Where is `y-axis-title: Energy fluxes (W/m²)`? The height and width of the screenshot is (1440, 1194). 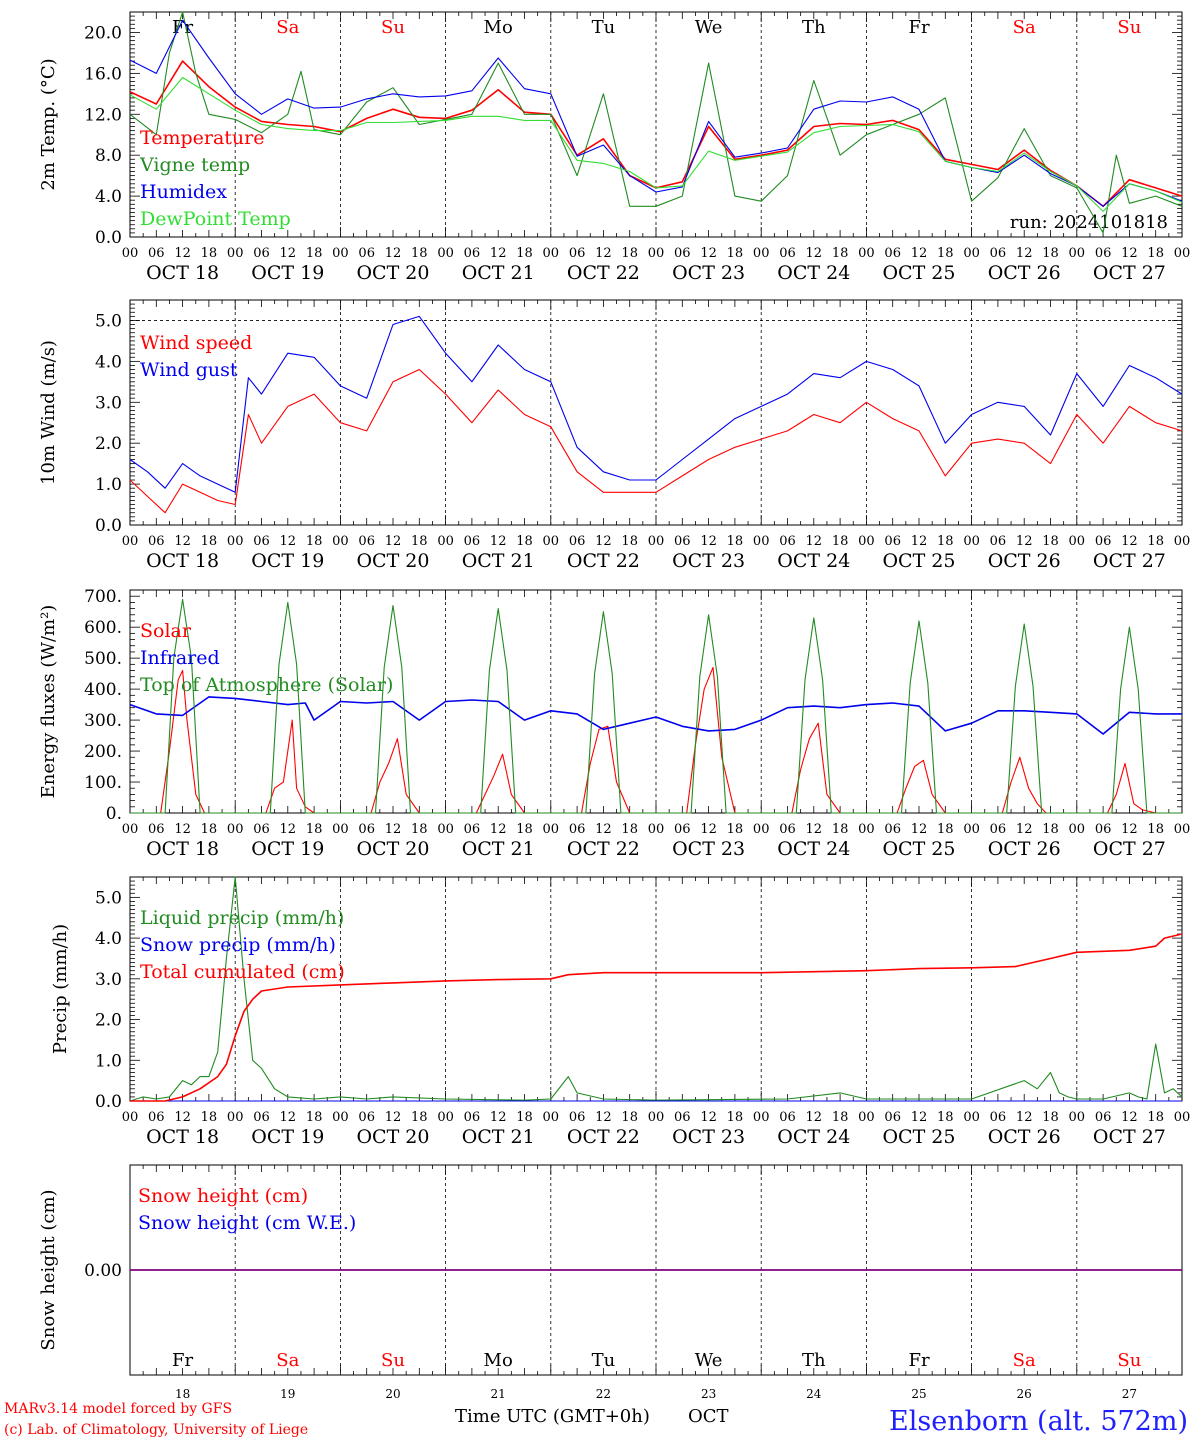 y-axis-title: Energy fluxes (W/m²) is located at coordinates (48, 702).